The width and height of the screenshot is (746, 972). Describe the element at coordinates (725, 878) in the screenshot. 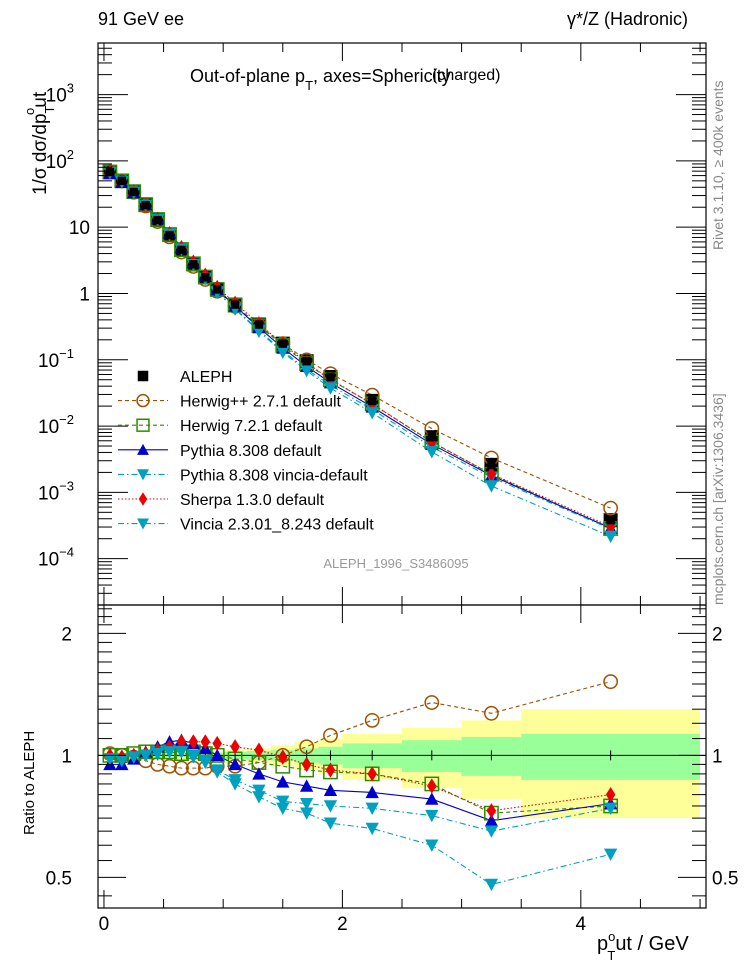

I see `ratio-y-tick-label-right: 0.5` at that location.